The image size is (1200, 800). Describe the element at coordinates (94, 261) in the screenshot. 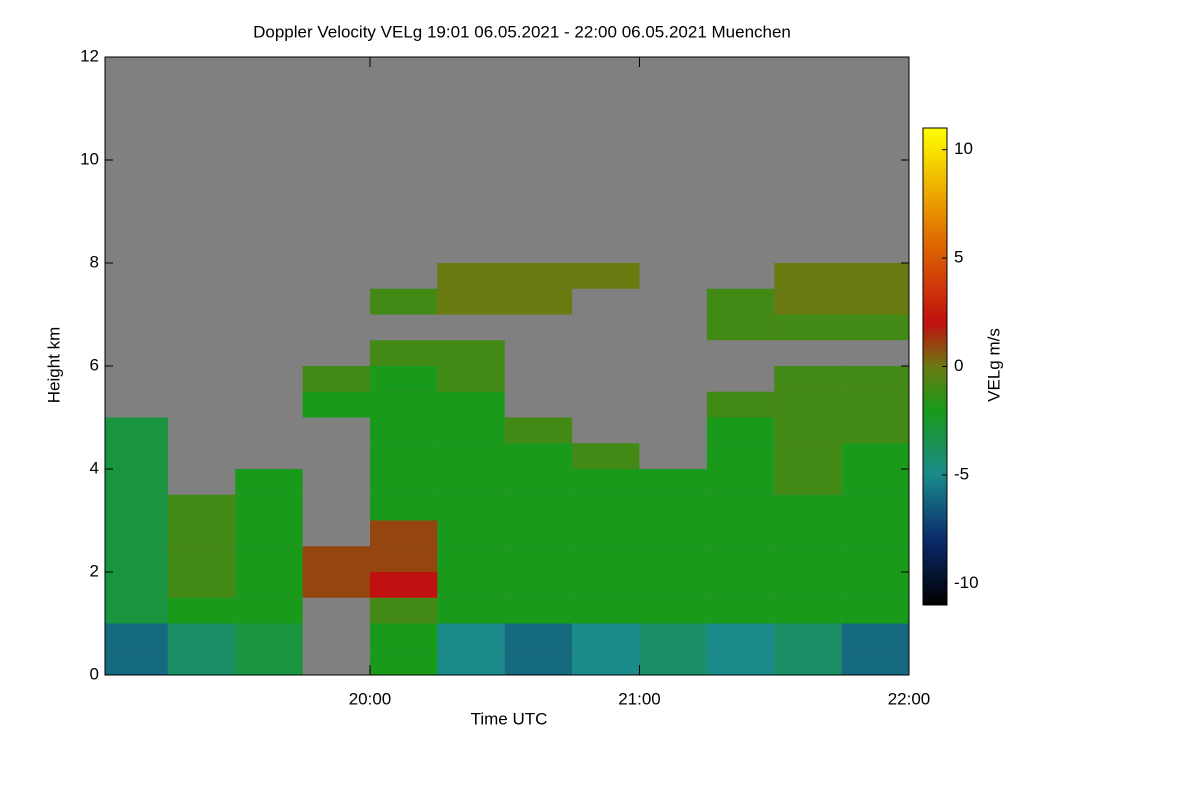

I see `y-tick-label: 8` at that location.